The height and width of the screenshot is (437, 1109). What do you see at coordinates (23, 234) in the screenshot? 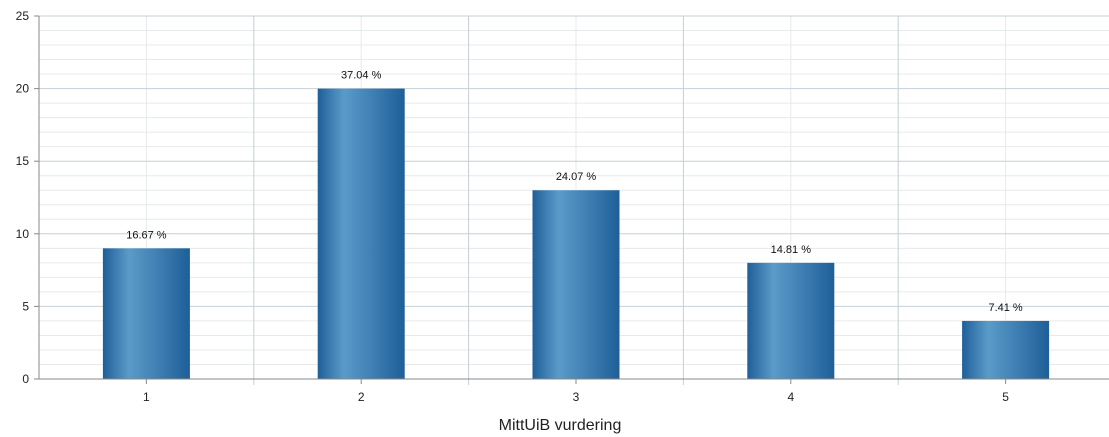
I see `y-tick-label: 10` at bounding box center [23, 234].